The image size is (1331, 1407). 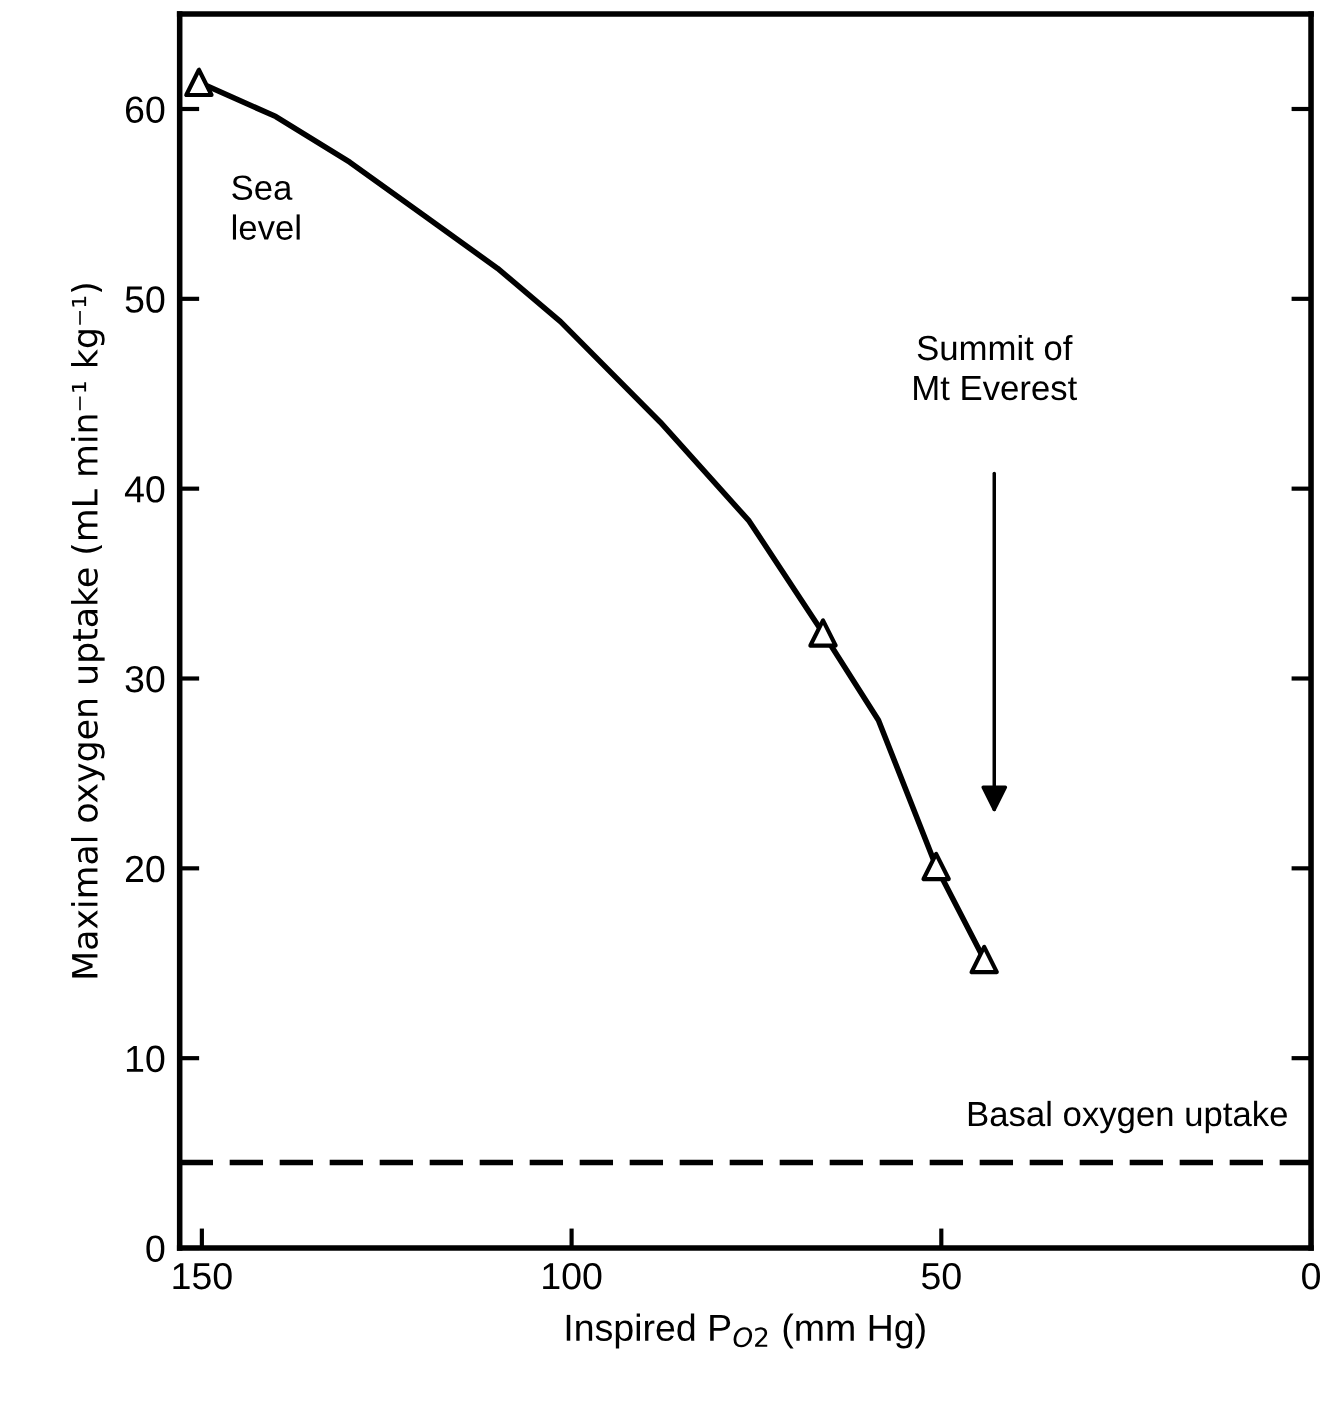 I want to click on y-tick-label: 0, so click(x=155, y=1248).